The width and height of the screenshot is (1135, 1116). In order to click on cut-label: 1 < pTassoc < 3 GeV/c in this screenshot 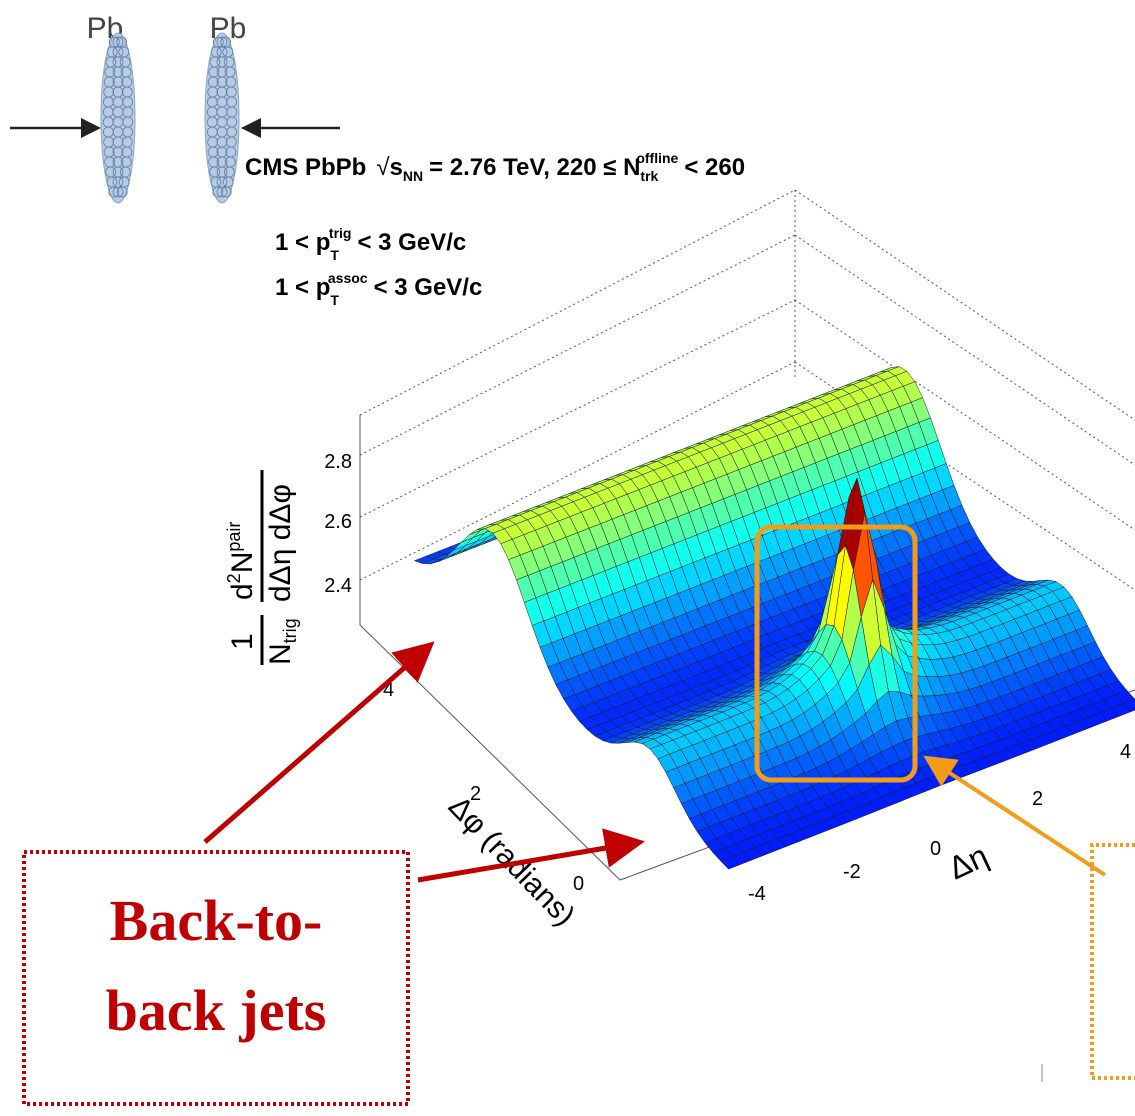, I will do `click(378, 289)`.